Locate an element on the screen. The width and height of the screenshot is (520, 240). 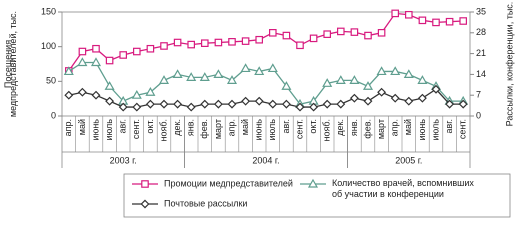
y-axis-title: Посещениямедпредставителей, тыс. is located at coordinates (10, 64).